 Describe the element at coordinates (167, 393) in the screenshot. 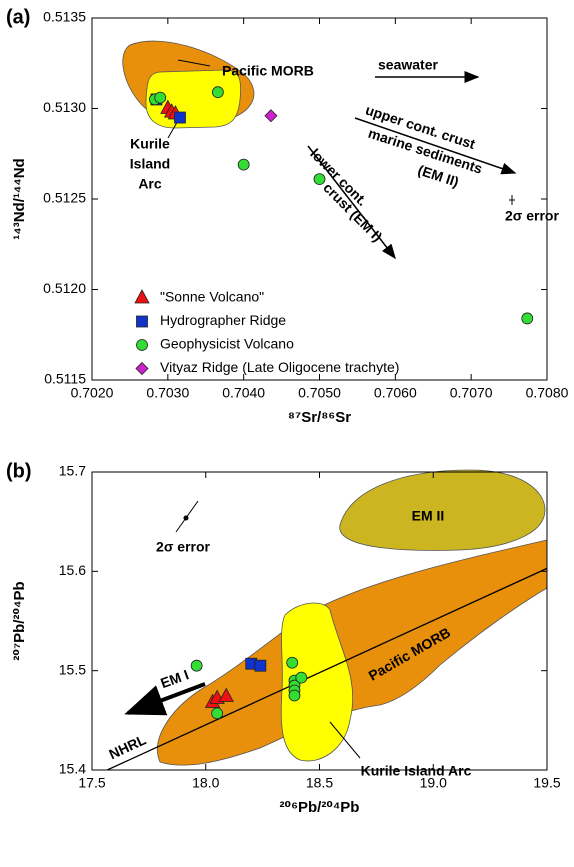

I see `x-tick-label: 0.7030` at that location.